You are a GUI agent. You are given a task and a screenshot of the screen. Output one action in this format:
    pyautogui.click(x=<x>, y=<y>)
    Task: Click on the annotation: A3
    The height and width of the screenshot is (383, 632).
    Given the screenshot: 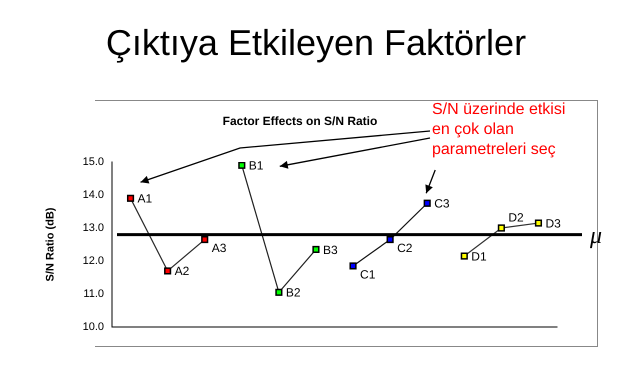 What is the action you would take?
    pyautogui.click(x=219, y=247)
    